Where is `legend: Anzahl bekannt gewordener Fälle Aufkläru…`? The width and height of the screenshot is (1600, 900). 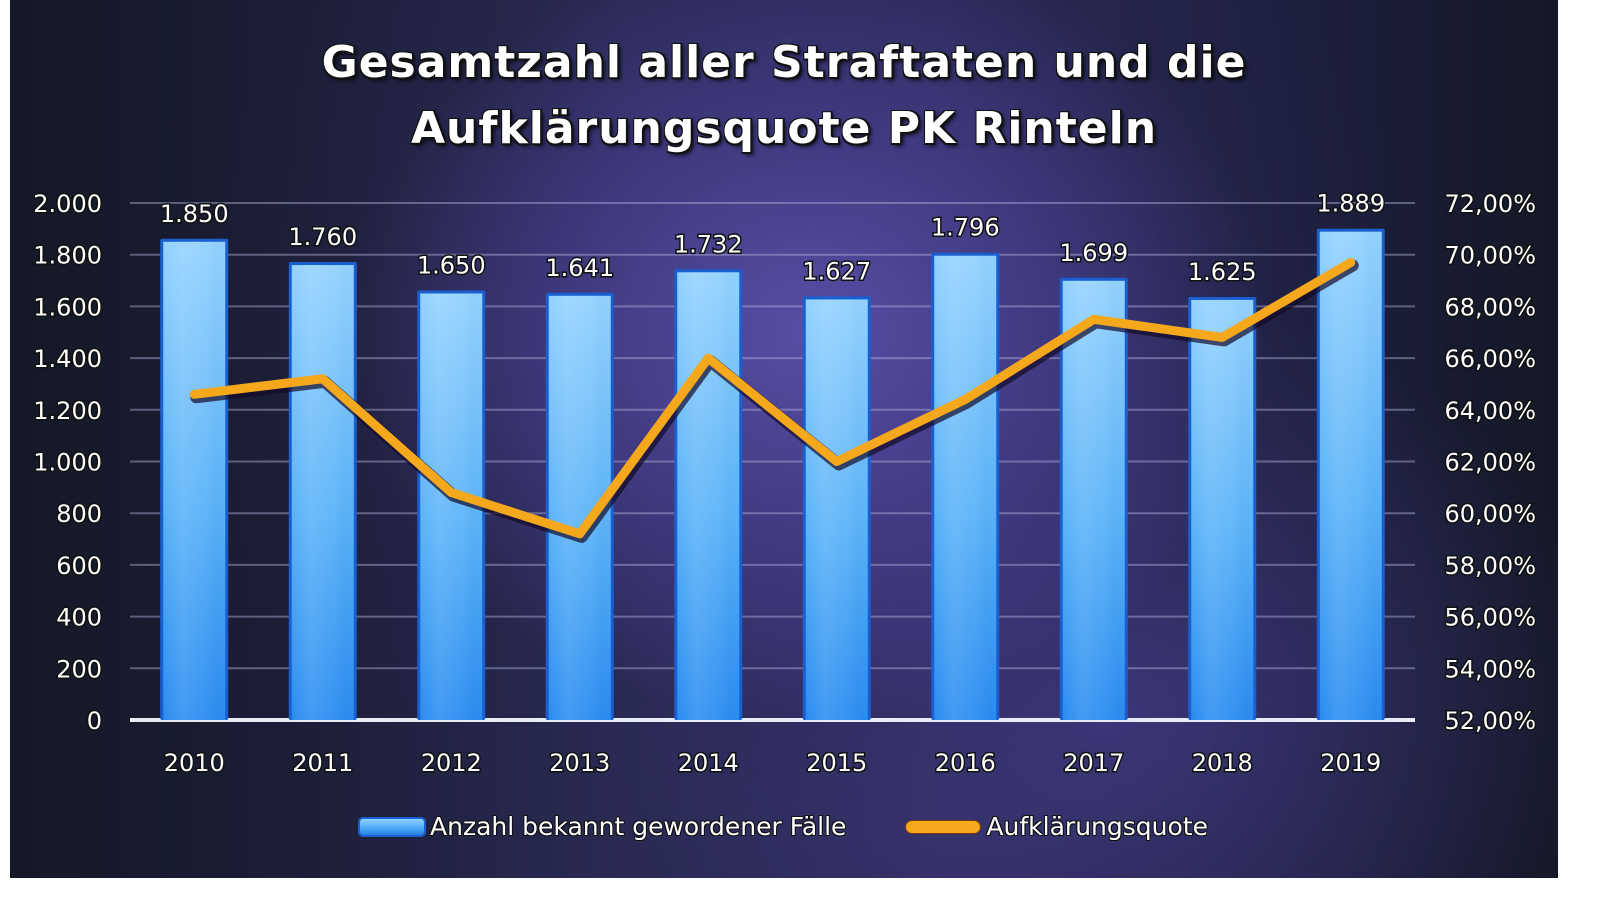 legend: Anzahl bekannt gewordener Fälle Aufkläru… is located at coordinates (784, 826).